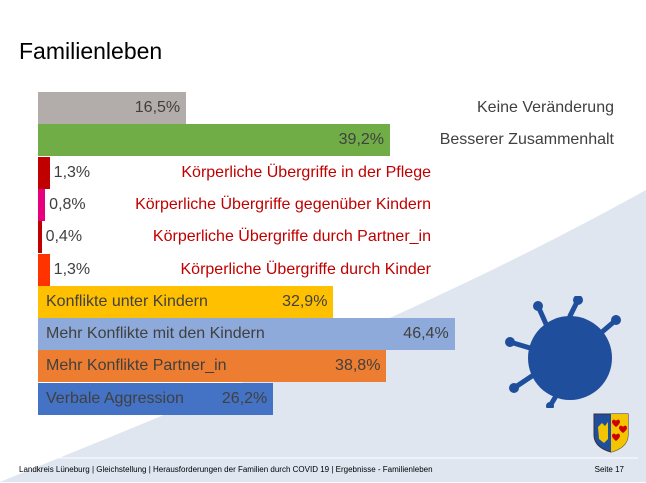  I want to click on virus-icon, so click(563, 352).